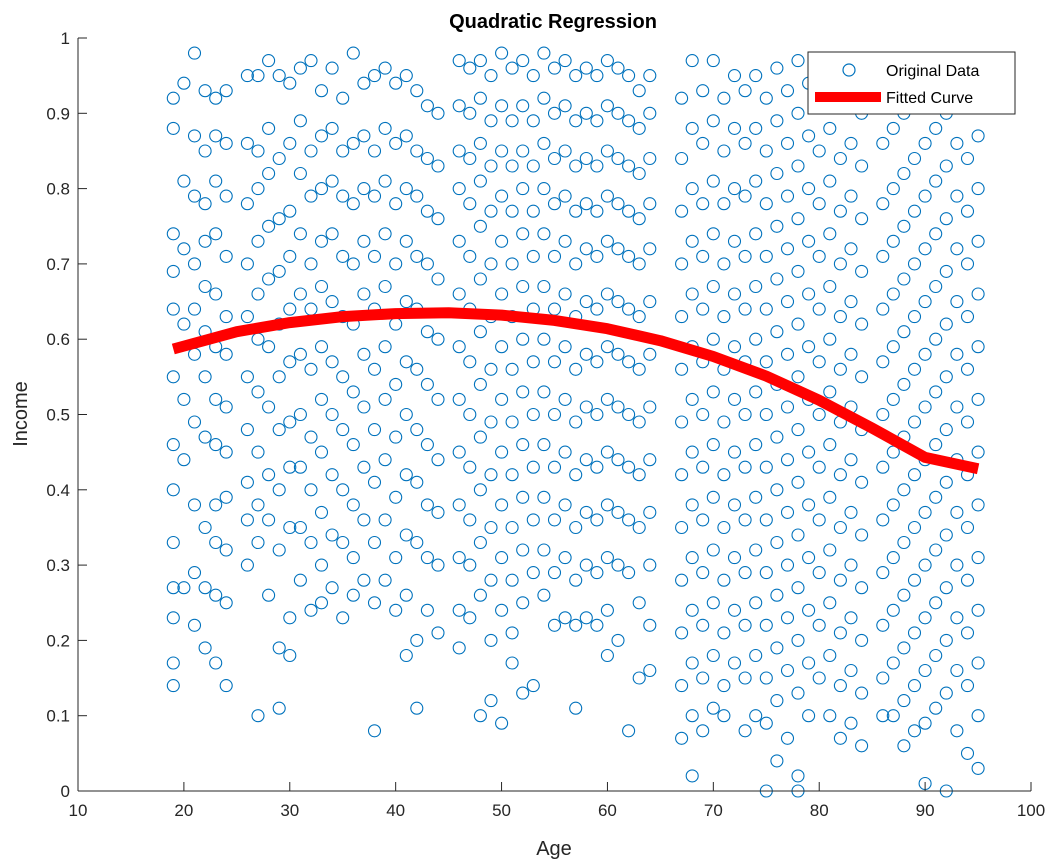 Image resolution: width=1058 pixels, height=866 pixels. I want to click on y-axis-label: Income, so click(21, 414).